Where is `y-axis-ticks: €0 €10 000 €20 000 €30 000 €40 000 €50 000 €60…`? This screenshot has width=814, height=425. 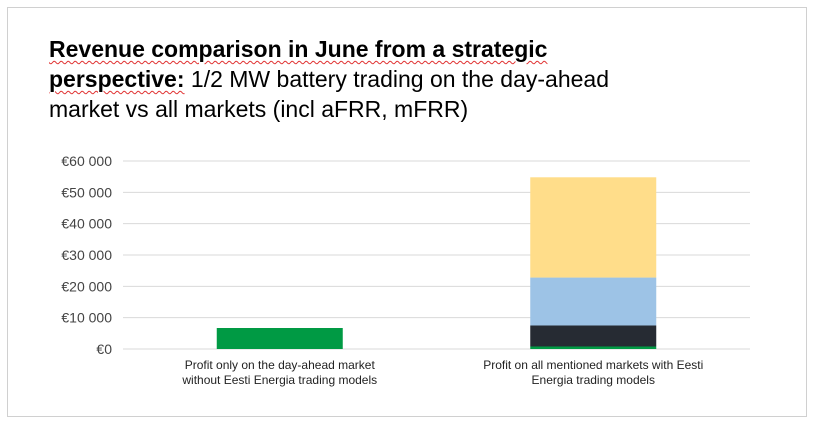
y-axis-ticks: €0 €10 000 €20 000 €30 000 €40 000 €50 000 €60… is located at coordinates (86, 255).